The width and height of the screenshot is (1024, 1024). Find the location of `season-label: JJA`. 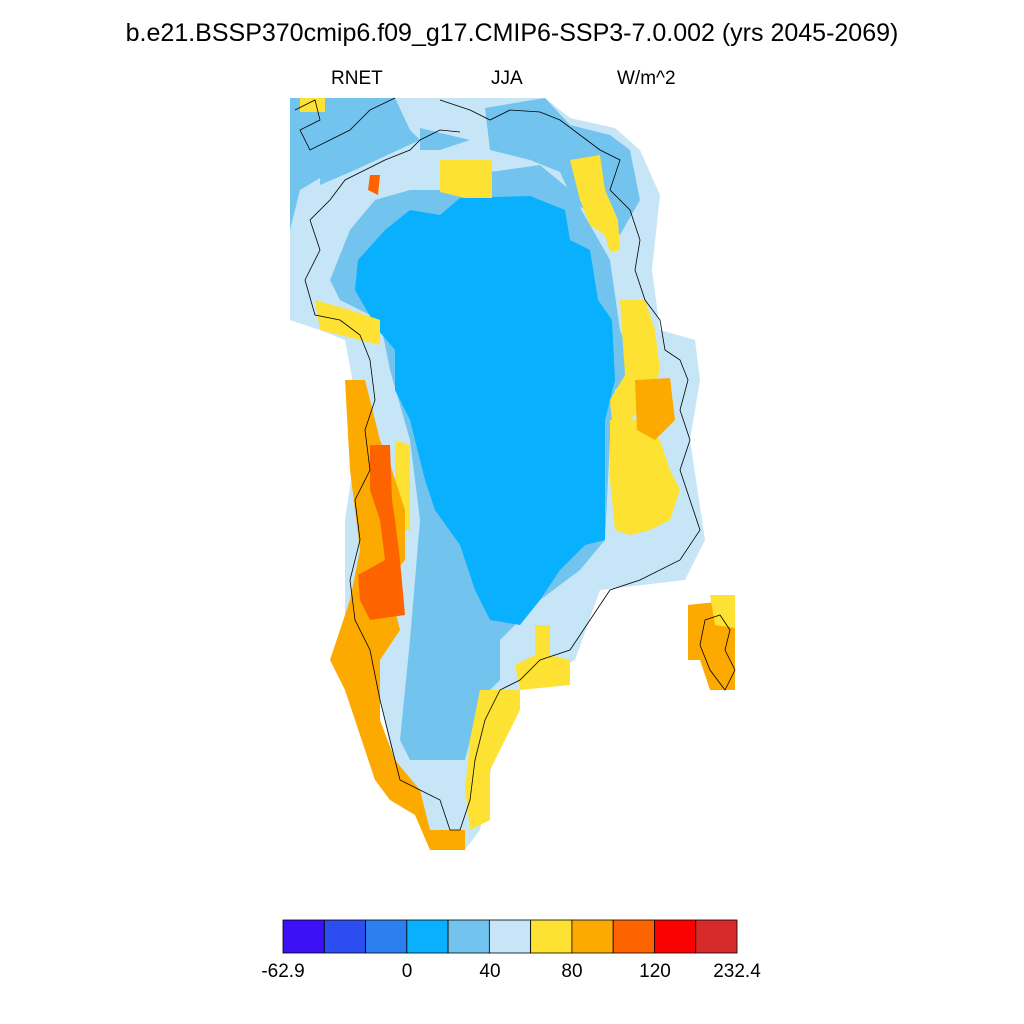

season-label: JJA is located at coordinates (507, 78).